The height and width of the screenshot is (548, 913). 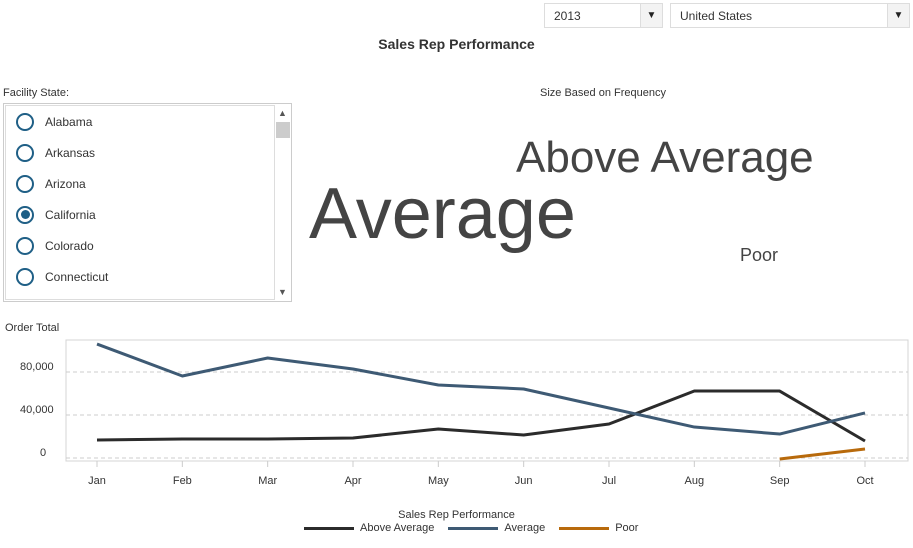 What do you see at coordinates (77, 276) in the screenshot?
I see `list-item-label: Connecticut` at bounding box center [77, 276].